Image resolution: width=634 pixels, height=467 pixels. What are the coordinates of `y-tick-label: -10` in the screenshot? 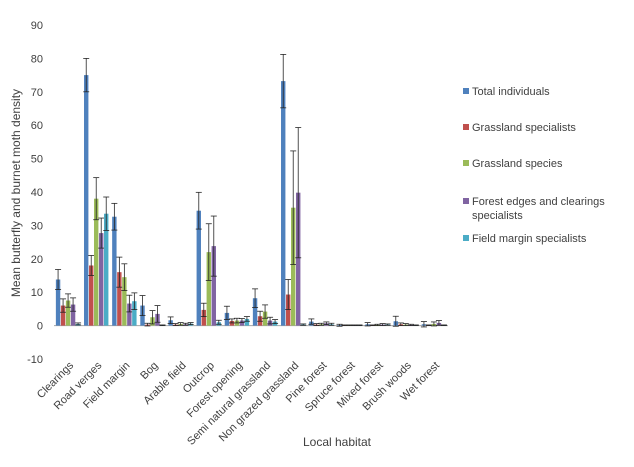 It's located at (35, 360).